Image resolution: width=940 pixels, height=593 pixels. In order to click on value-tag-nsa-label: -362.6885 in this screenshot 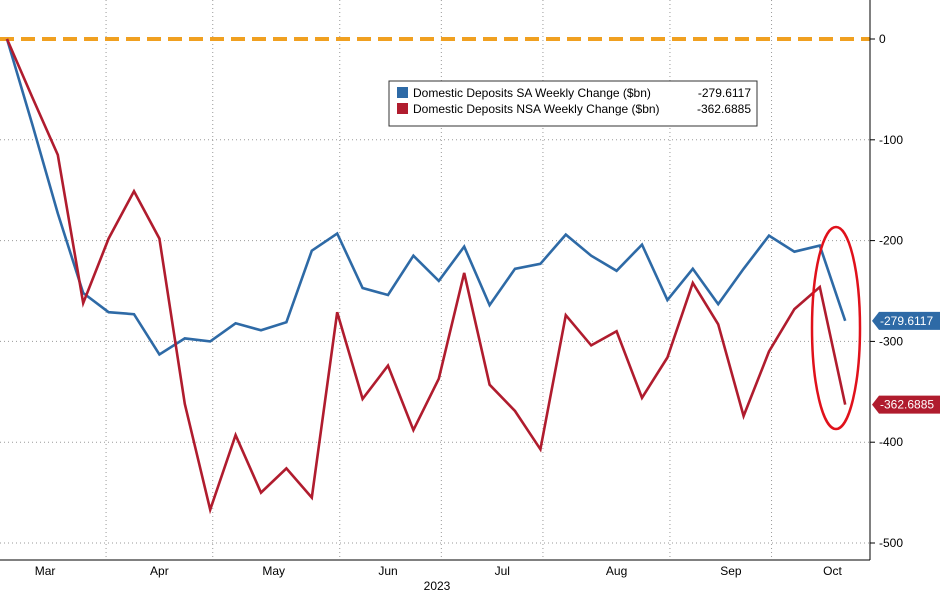, I will do `click(907, 405)`.